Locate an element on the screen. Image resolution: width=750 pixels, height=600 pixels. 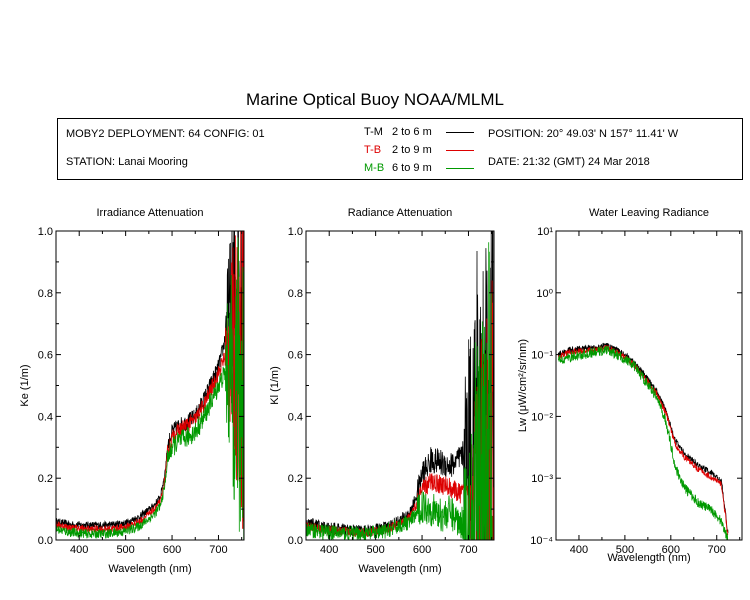
chart-title: Water Leaving Radiance is located at coordinates (649, 213).